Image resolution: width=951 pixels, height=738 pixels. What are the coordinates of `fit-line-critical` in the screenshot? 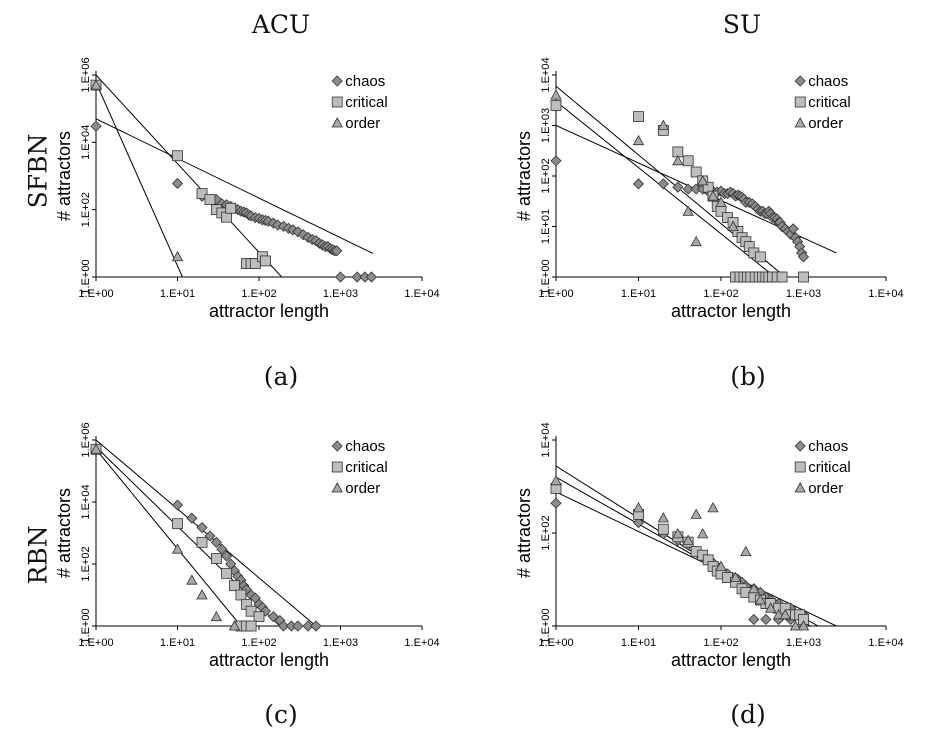 It's located at (189, 175).